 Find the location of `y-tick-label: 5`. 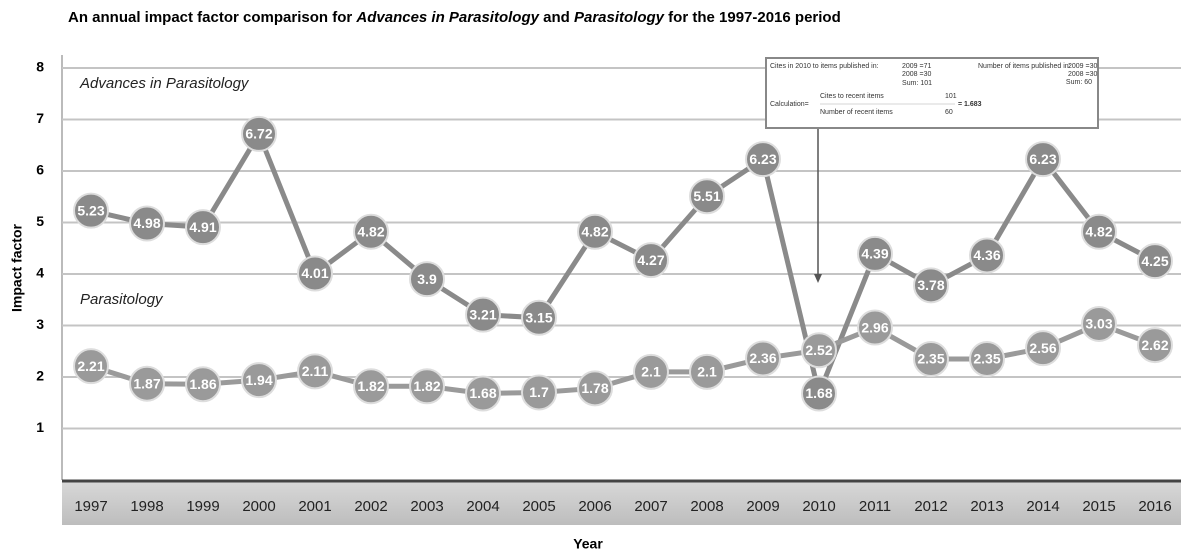

y-tick-label: 5 is located at coordinates (40, 221).